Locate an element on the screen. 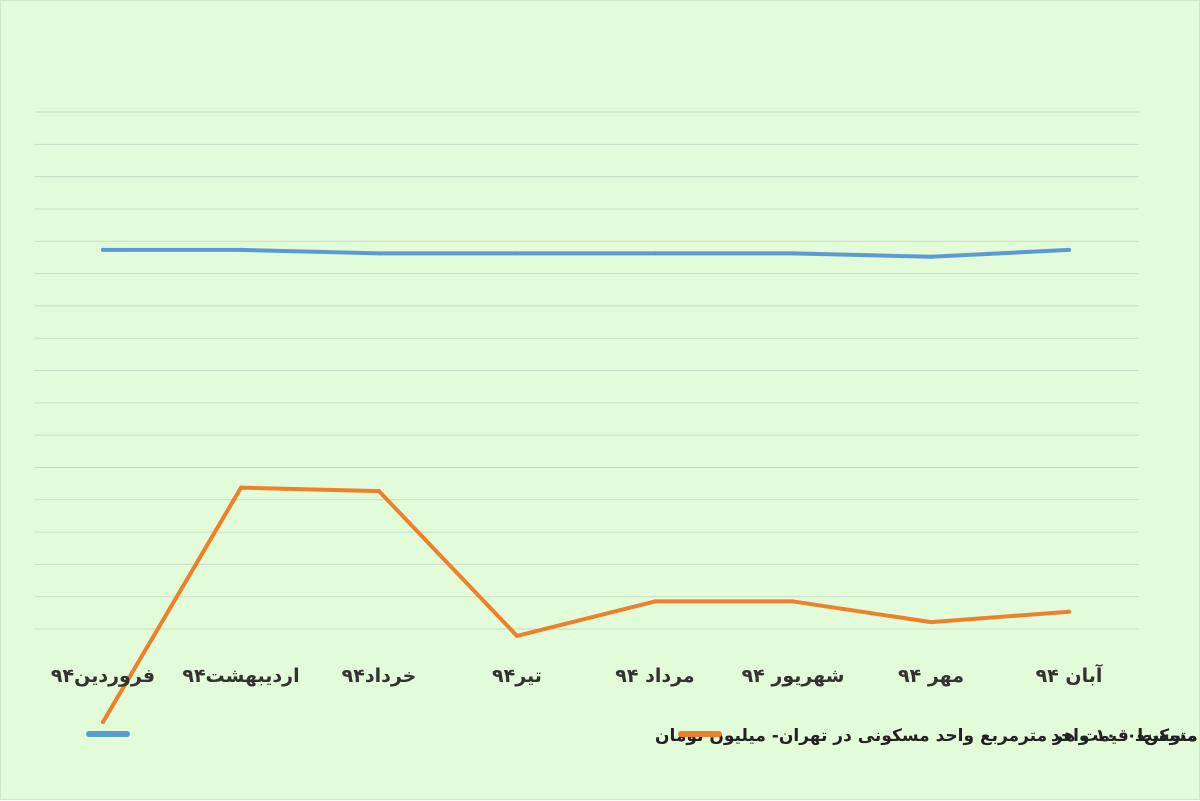  x-tick-label: مرداد ۹۴ is located at coordinates (654, 676).